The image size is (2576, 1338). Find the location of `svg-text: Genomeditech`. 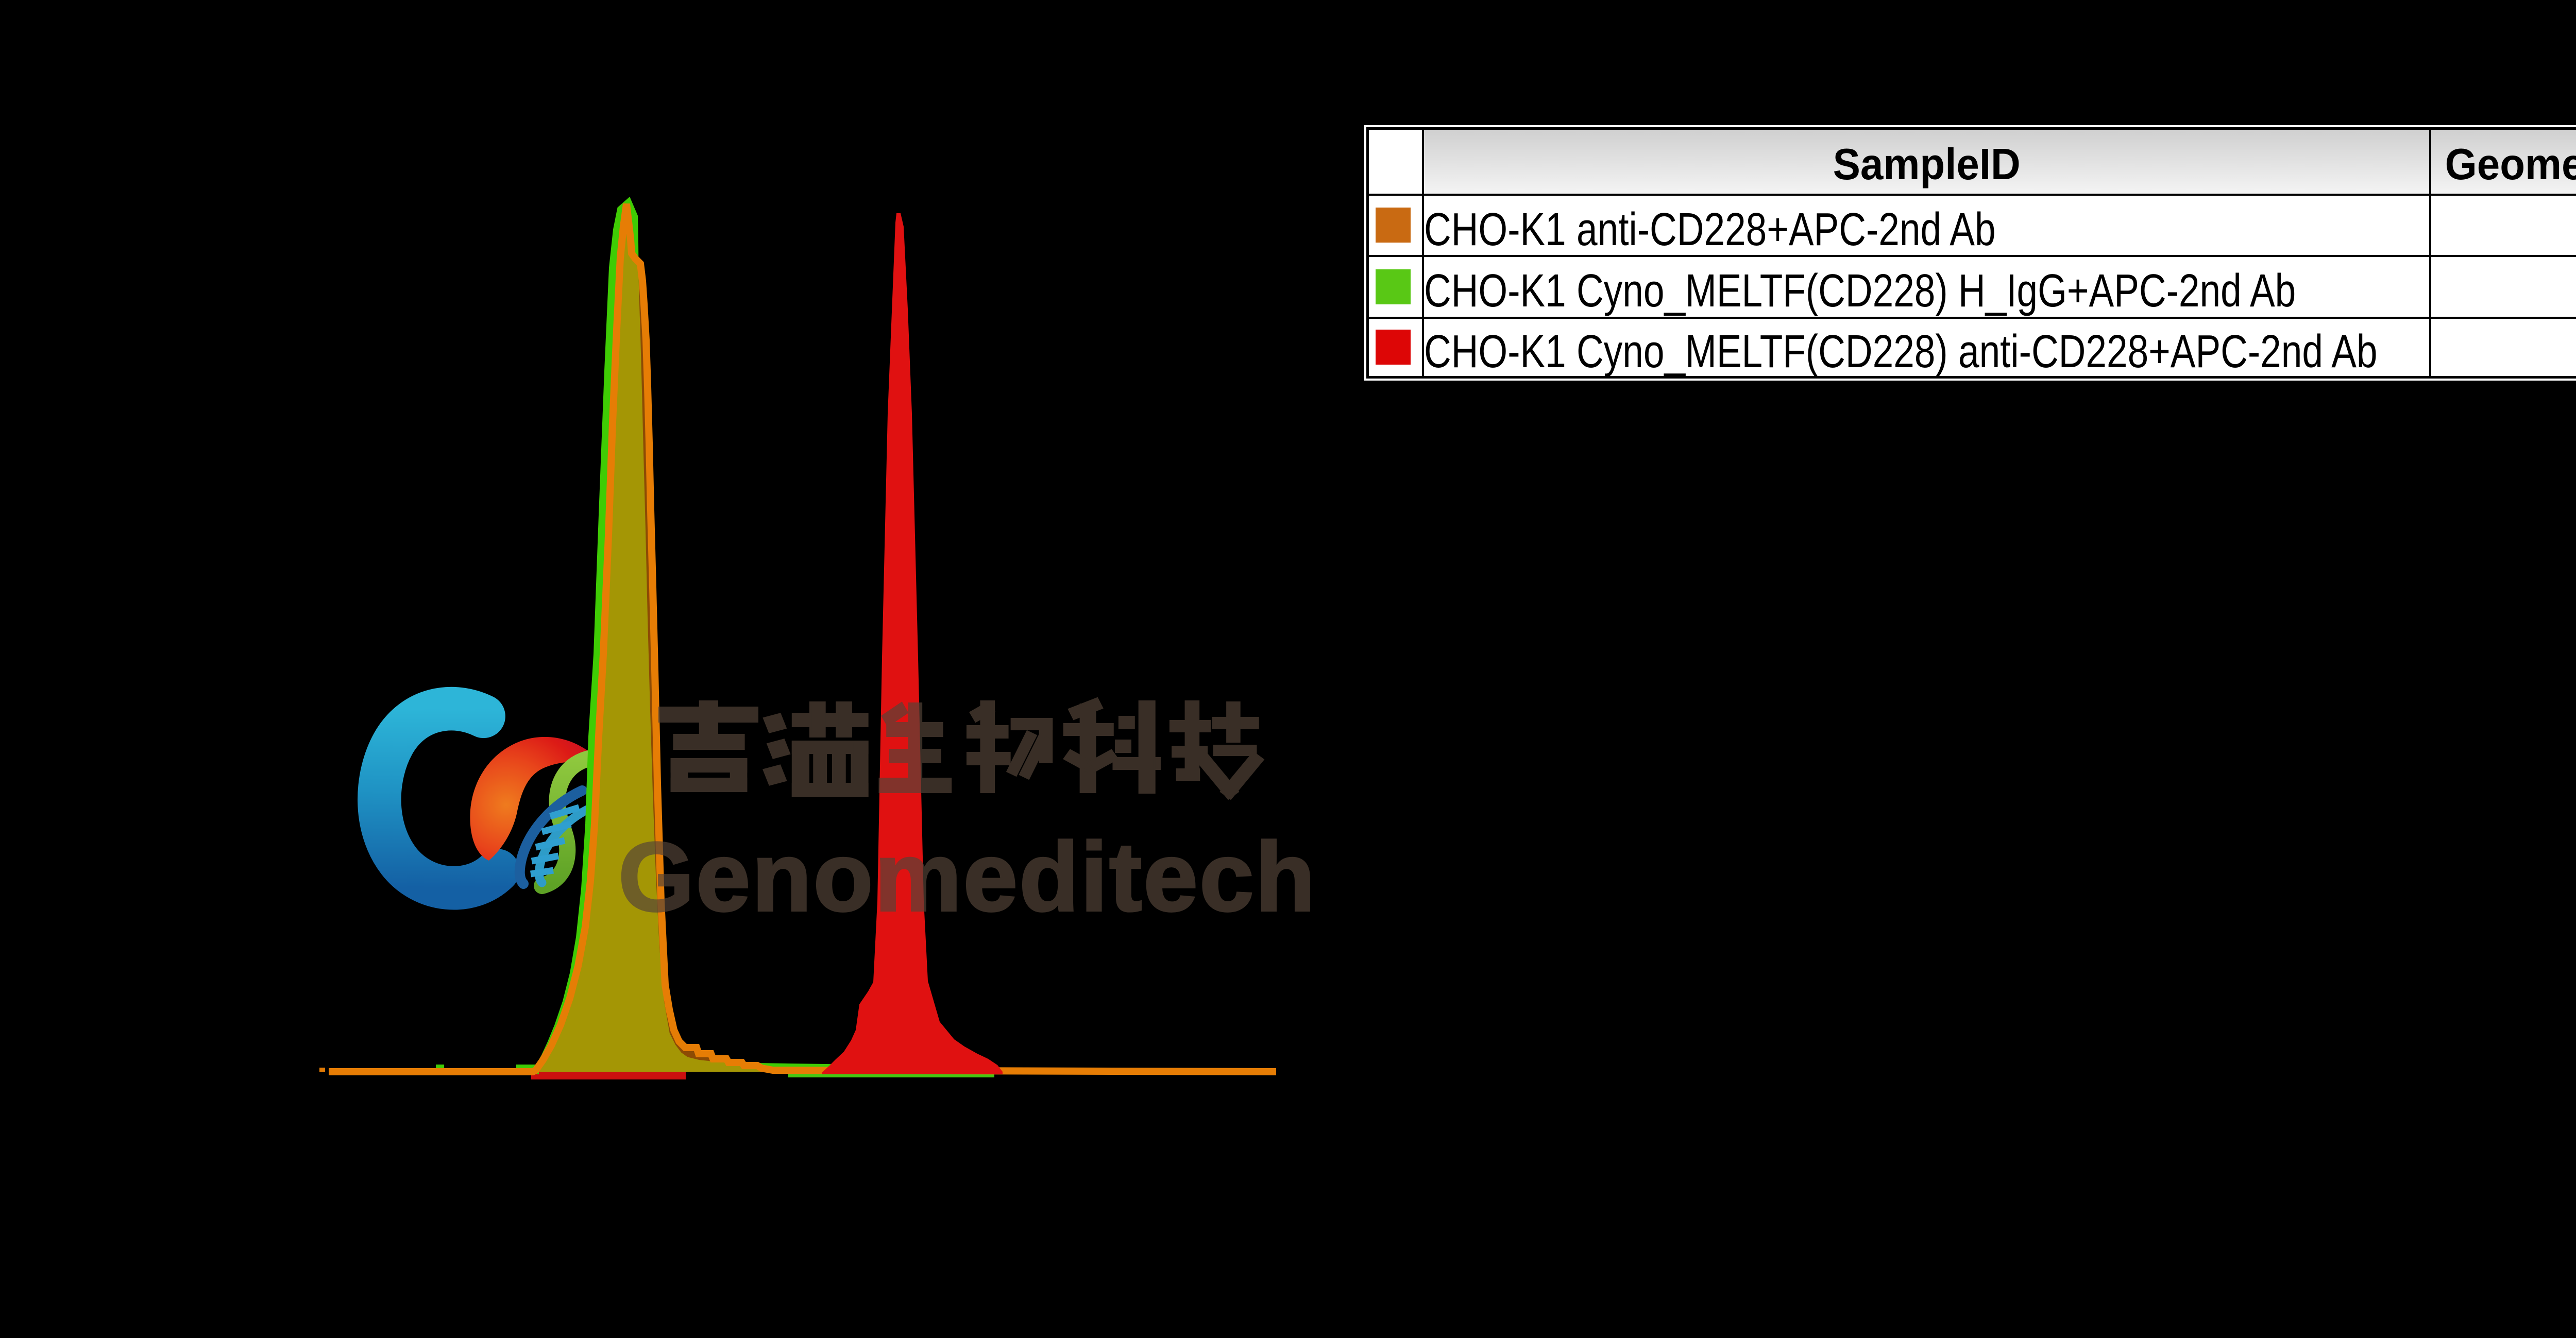

svg-text: Genomeditech is located at coordinates (967, 877).